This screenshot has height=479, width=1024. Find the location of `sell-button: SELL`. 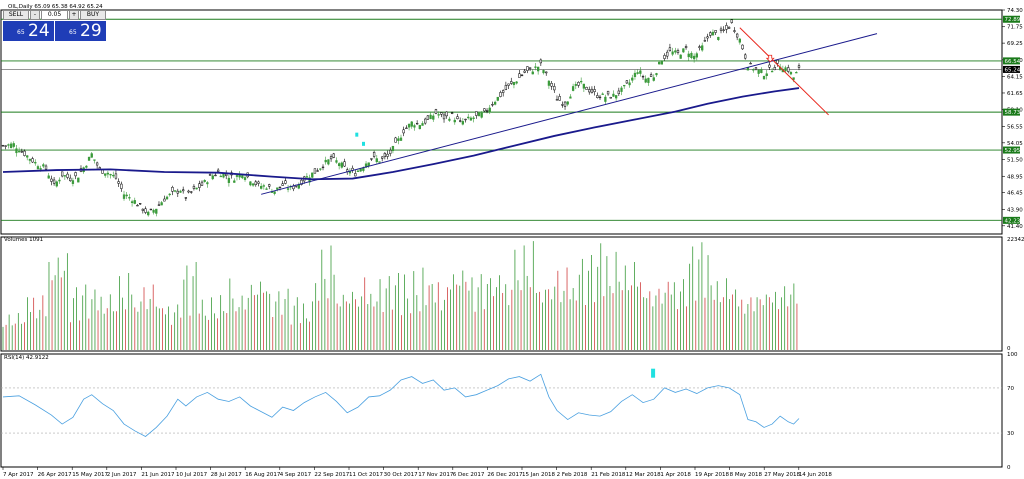

sell-button: SELL is located at coordinates (16, 15).